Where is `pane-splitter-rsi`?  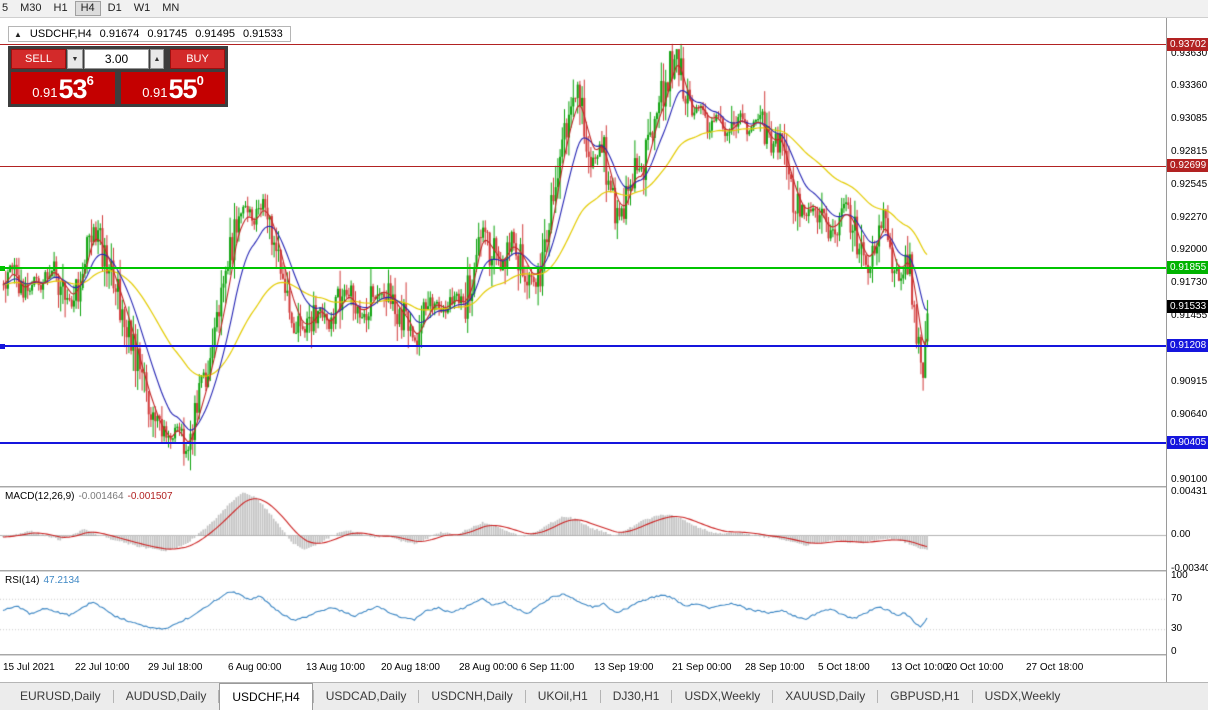 pane-splitter-rsi is located at coordinates (604, 571).